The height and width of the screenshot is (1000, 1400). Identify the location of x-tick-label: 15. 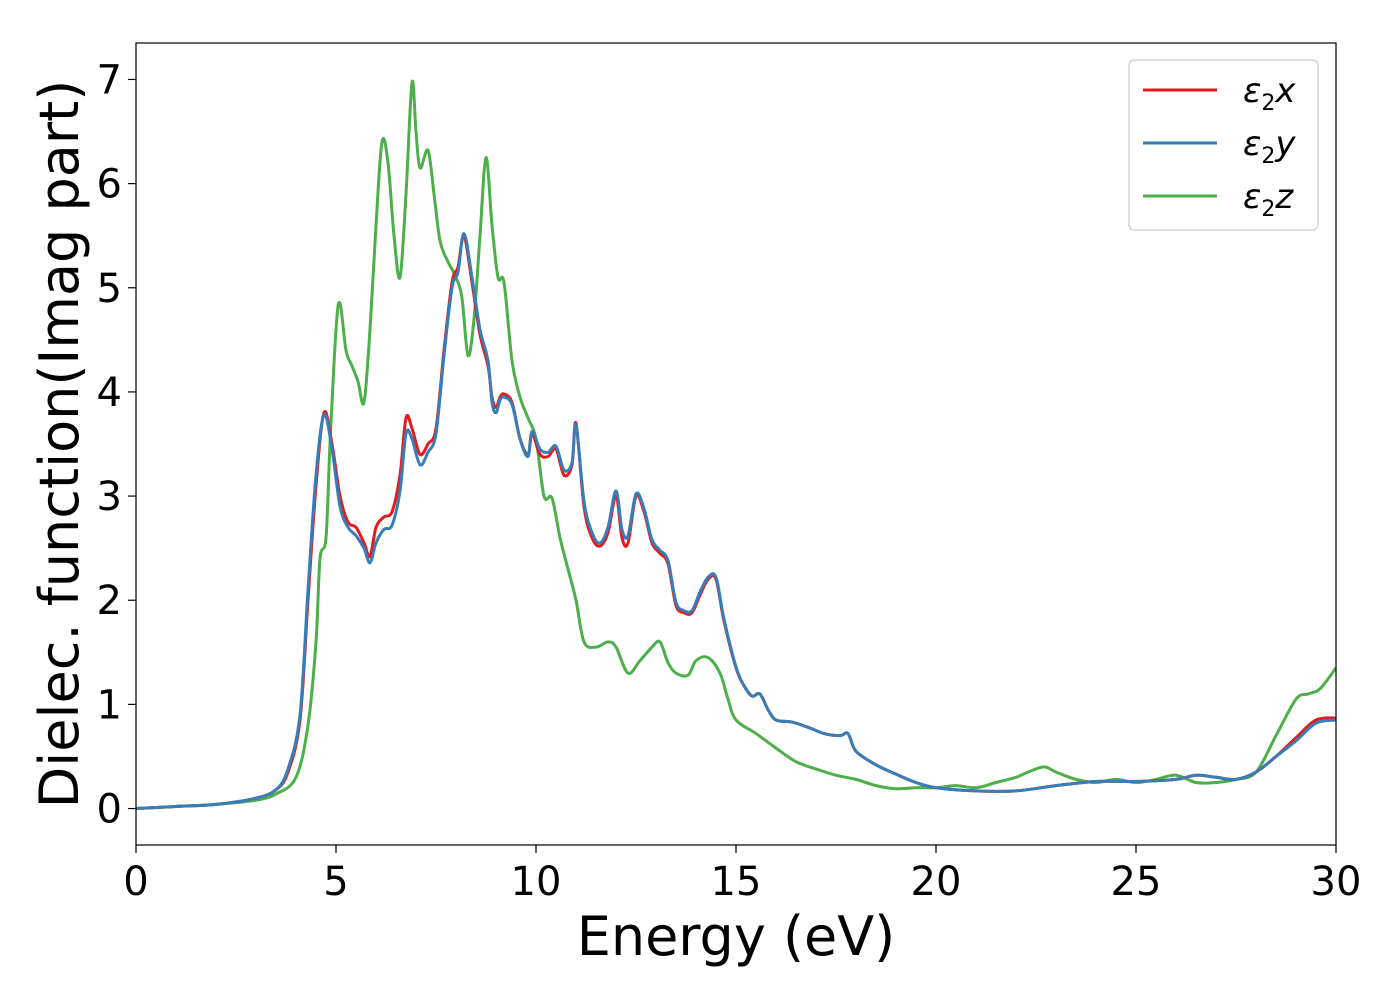
(736, 882).